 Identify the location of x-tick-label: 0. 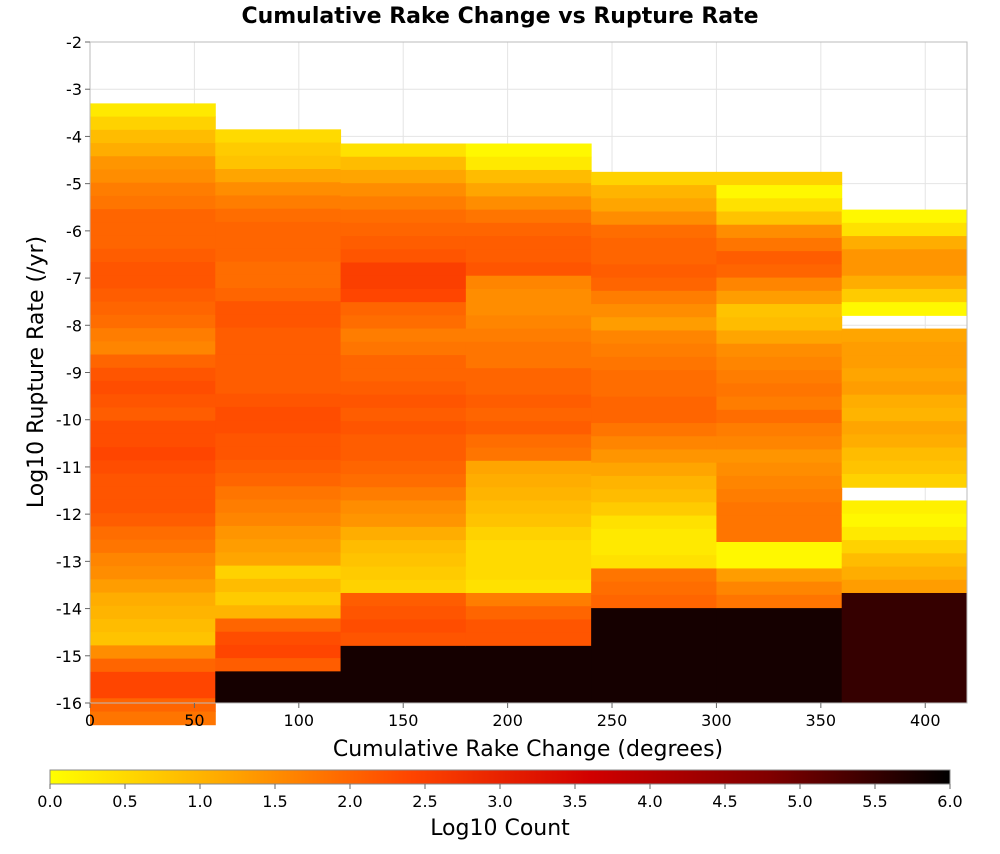
(90, 720).